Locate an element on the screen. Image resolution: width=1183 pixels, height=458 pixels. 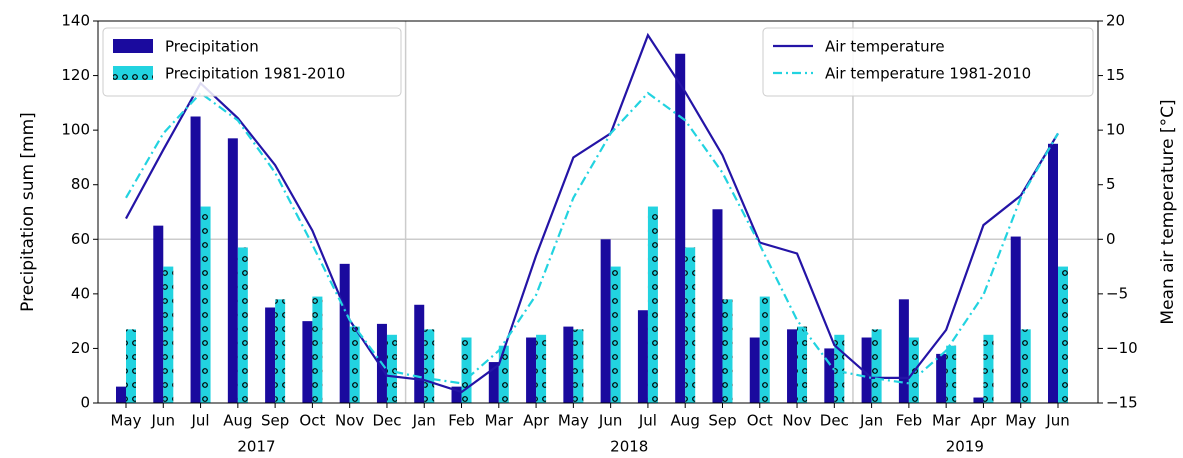
y-tick-label: 140 is located at coordinates (75, 21).